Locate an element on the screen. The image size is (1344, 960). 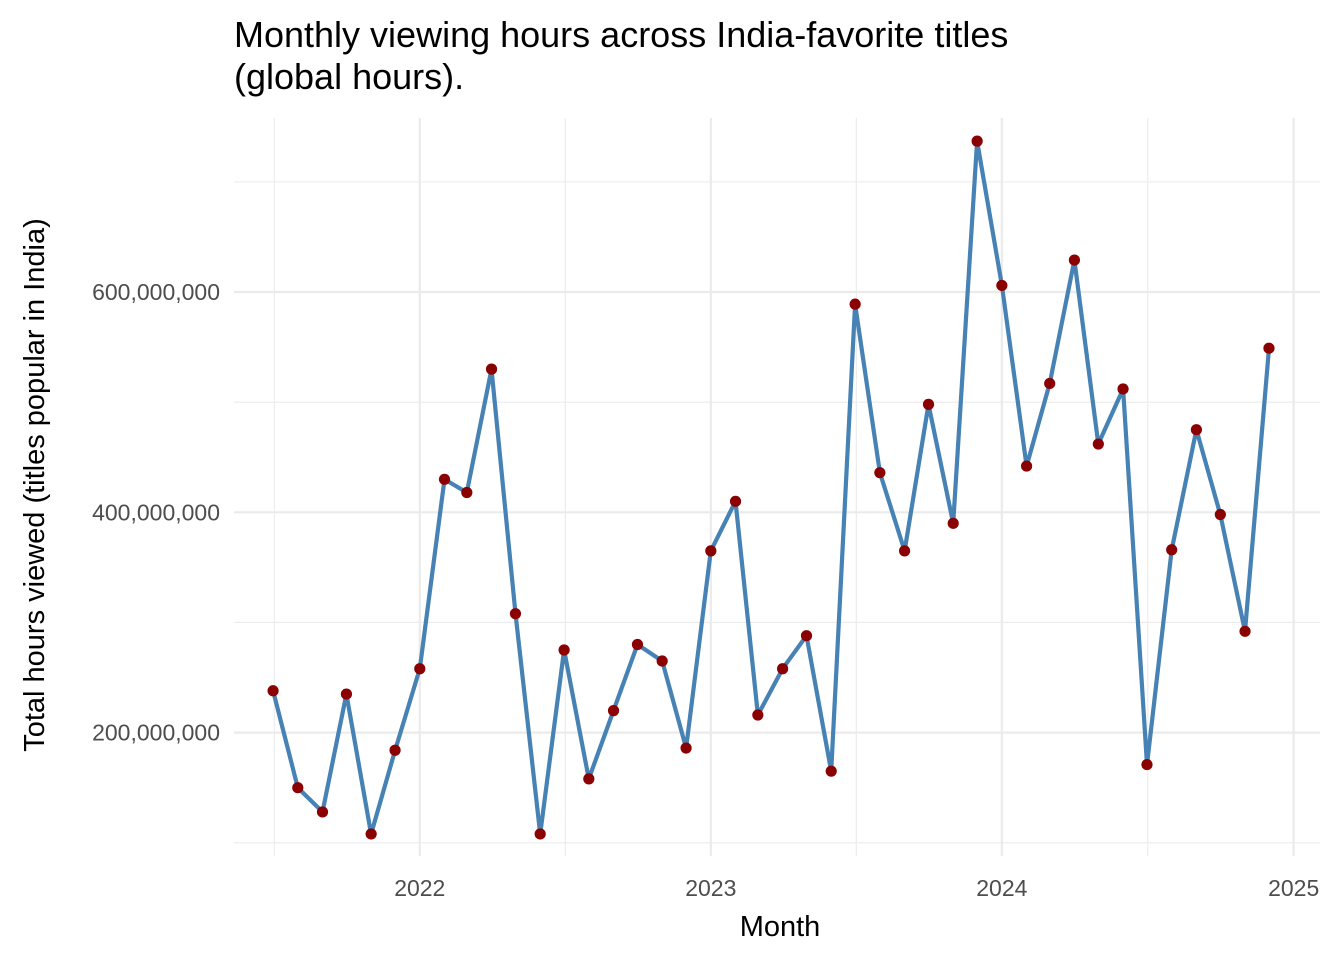
x-axis-title: Month is located at coordinates (780, 927).